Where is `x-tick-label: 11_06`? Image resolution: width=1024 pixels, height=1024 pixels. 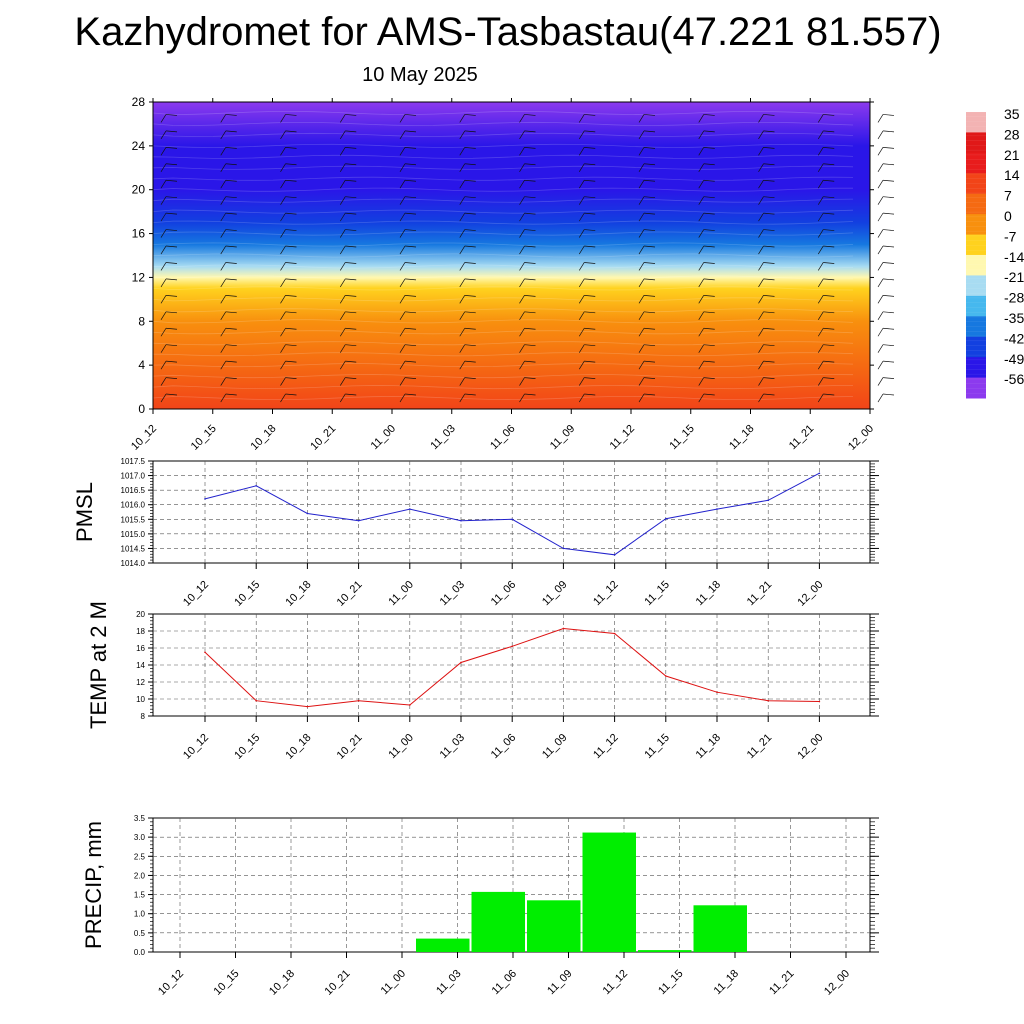 x-tick-label: 11_06 is located at coordinates (504, 747).